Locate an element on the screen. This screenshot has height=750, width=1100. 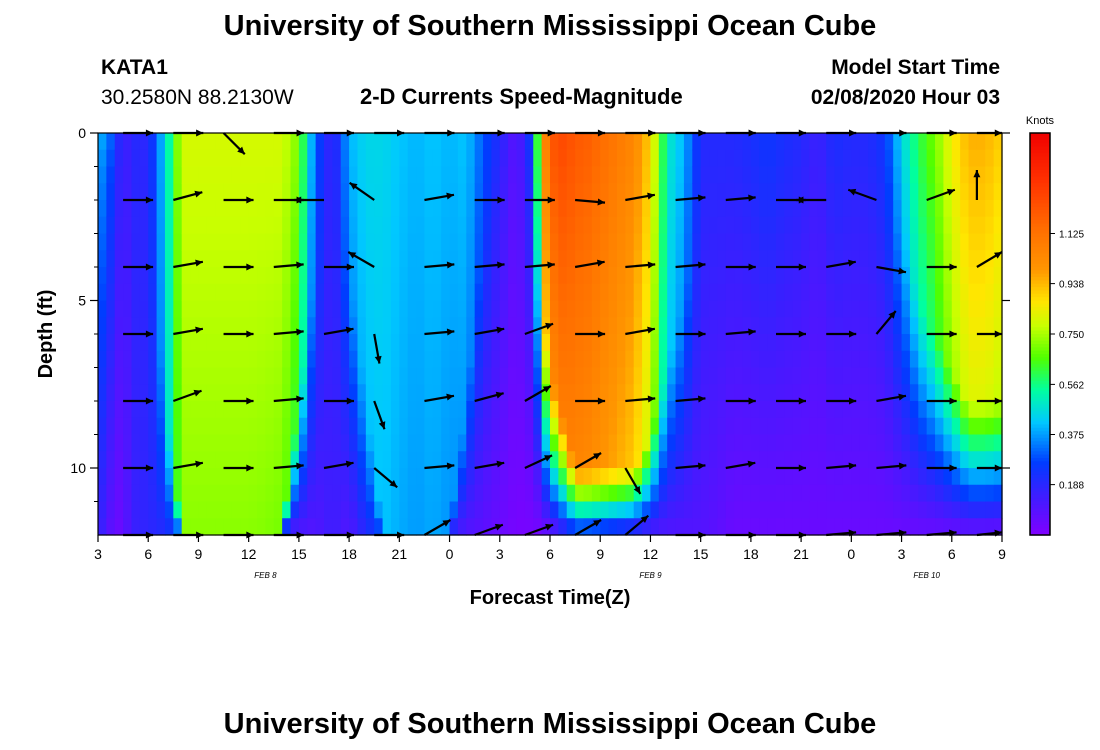
colorbar-tick-label: 0.188 is located at coordinates (1071, 486).